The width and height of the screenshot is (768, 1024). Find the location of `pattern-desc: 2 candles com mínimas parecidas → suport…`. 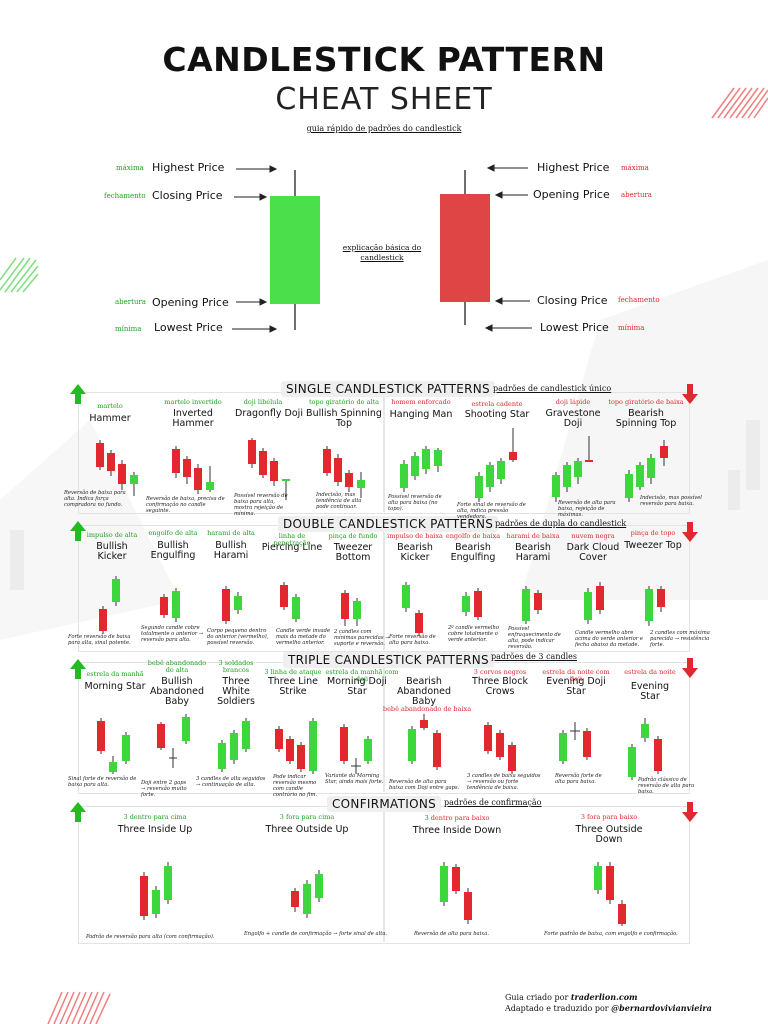

pattern-desc: 2 candles com mínimas parecidas → suport… is located at coordinates (362, 638).